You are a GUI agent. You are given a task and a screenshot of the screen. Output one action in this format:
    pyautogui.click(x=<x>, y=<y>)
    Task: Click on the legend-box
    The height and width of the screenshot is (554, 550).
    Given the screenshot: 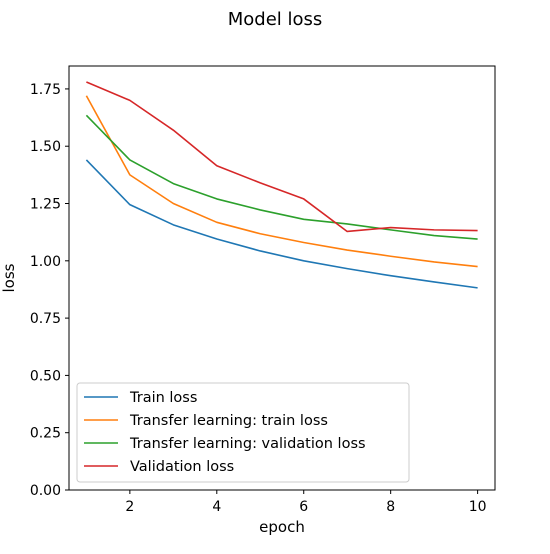 What is the action you would take?
    pyautogui.click(x=243, y=432)
    